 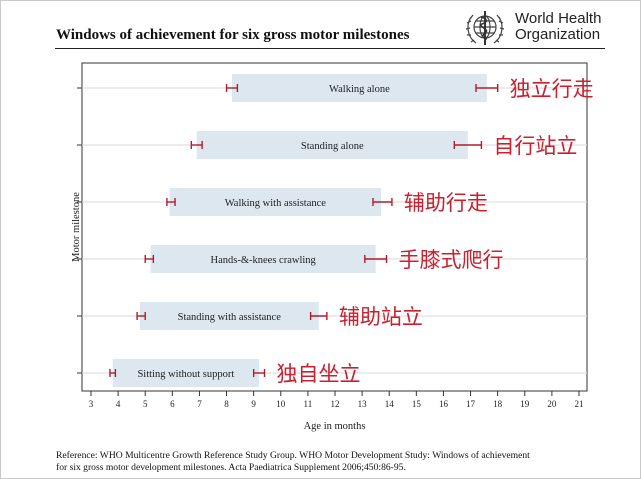 I want to click on x-tick-label: 14, so click(x=390, y=404).